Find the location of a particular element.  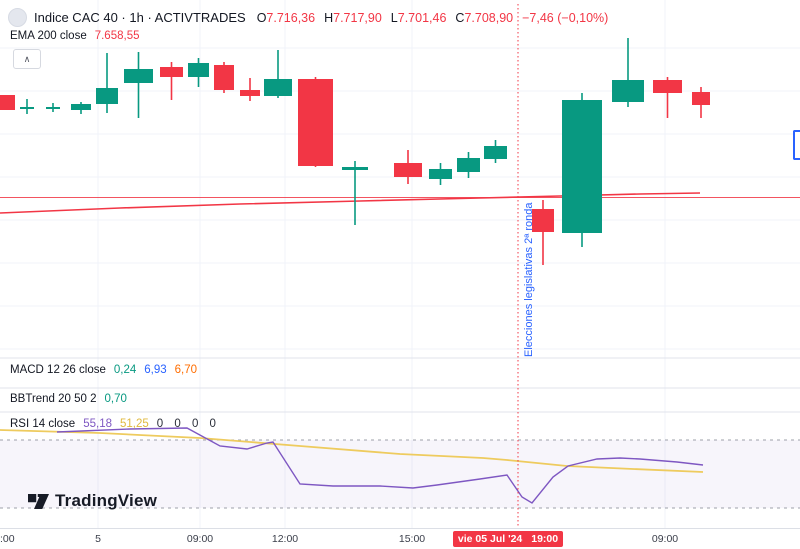

bbtrend-study-row: BBTrend 20 50 2 0,70 is located at coordinates (68, 399).